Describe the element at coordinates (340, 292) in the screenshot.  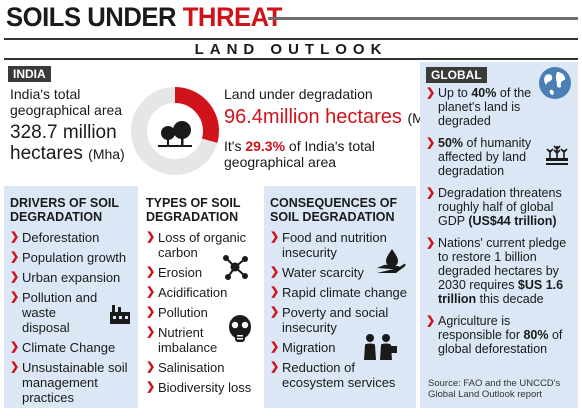
I see `list-item: Rapid climate change` at that location.